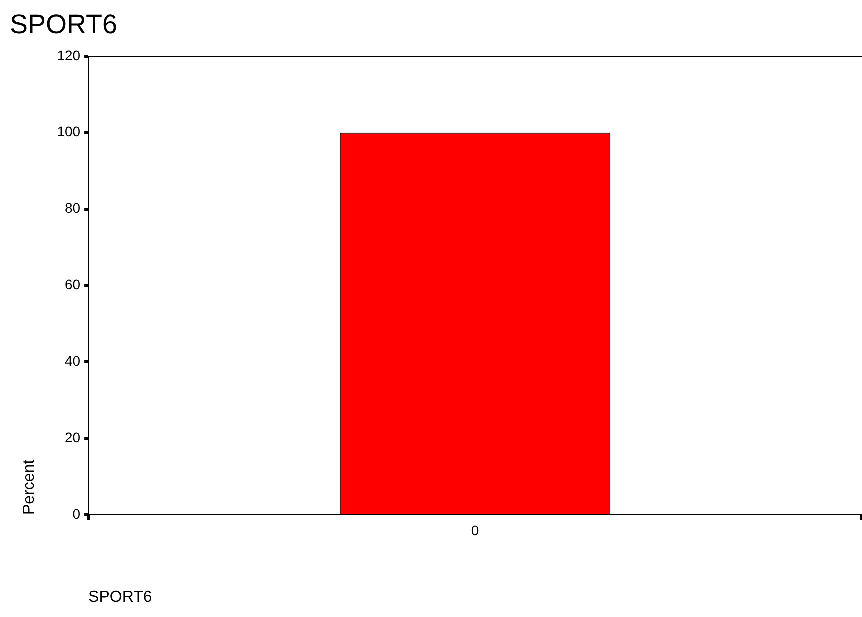 The width and height of the screenshot is (862, 617). What do you see at coordinates (76, 514) in the screenshot?
I see `y-tick-label: 0` at bounding box center [76, 514].